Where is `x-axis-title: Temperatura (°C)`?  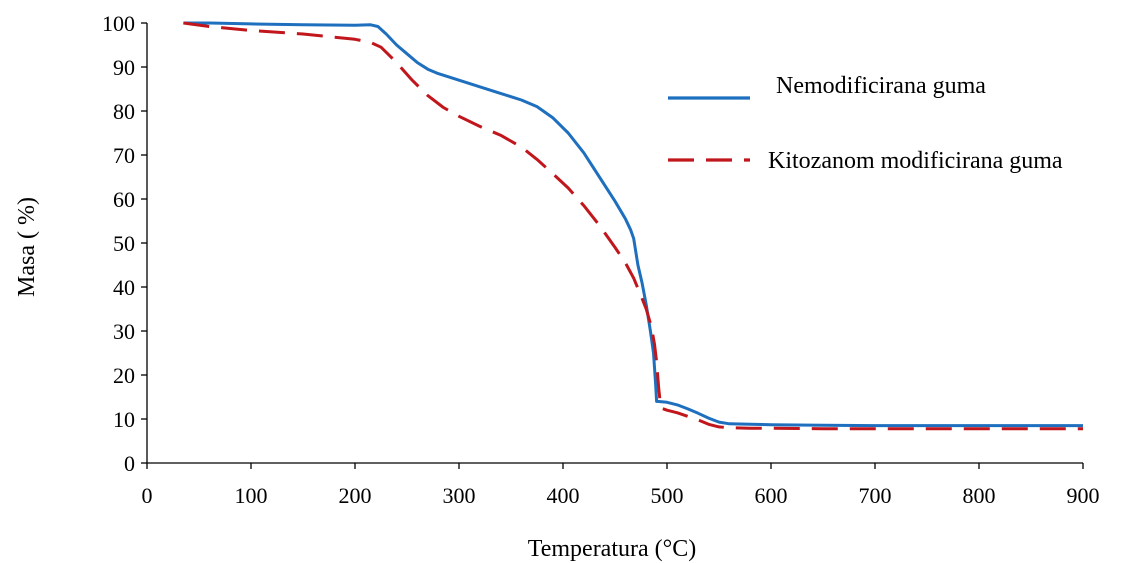 x-axis-title: Temperatura (°C) is located at coordinates (612, 549).